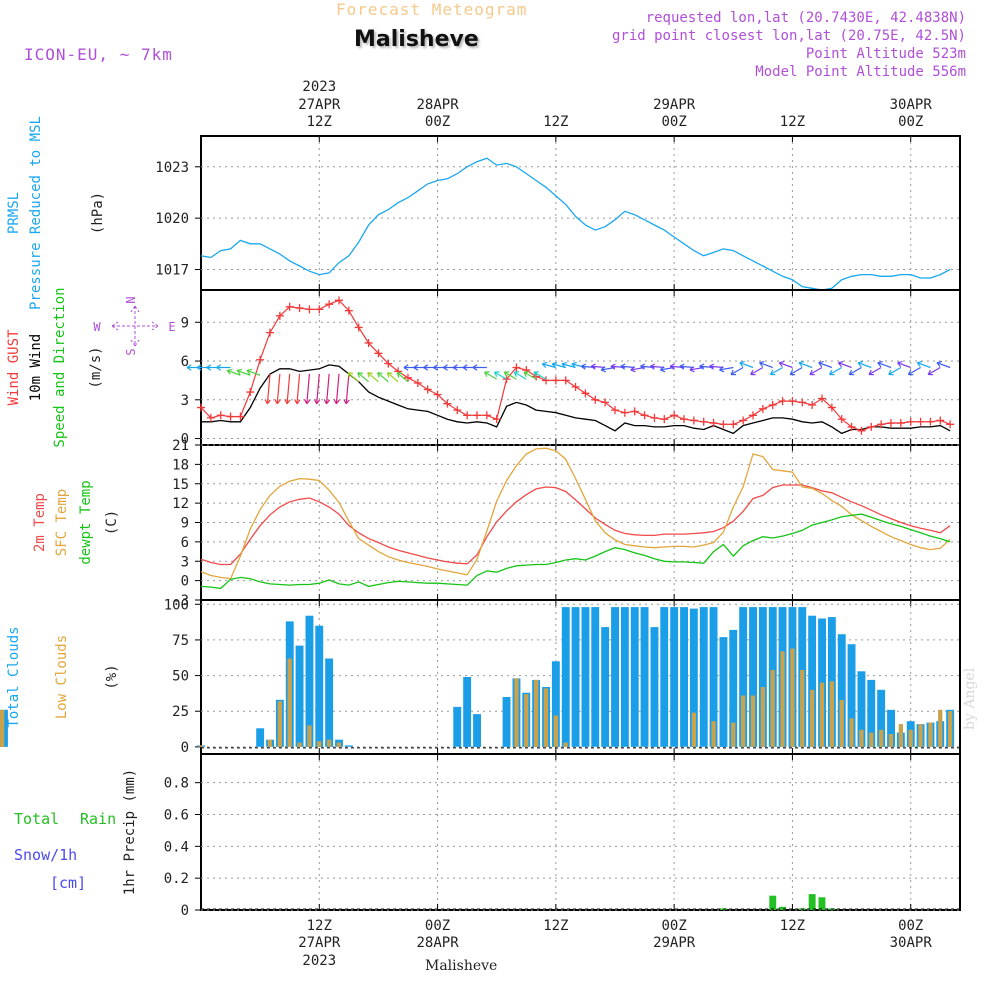 The width and height of the screenshot is (1000, 1000). What do you see at coordinates (580, 213) in the screenshot?
I see `panel-frame-pressure` at bounding box center [580, 213].